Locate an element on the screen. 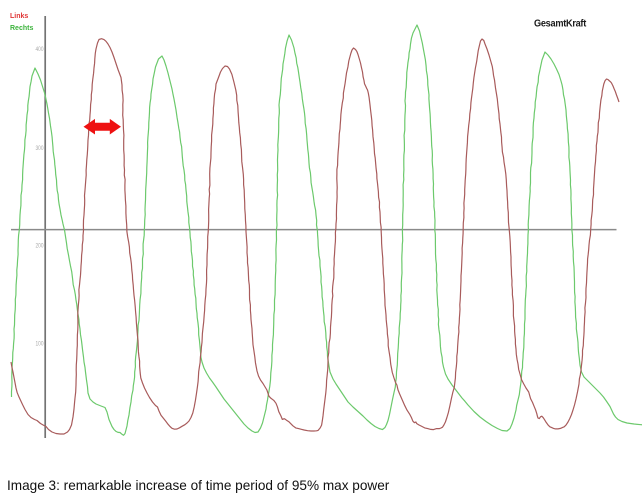 The width and height of the screenshot is (642, 502). svg-text: 100 is located at coordinates (40, 344).